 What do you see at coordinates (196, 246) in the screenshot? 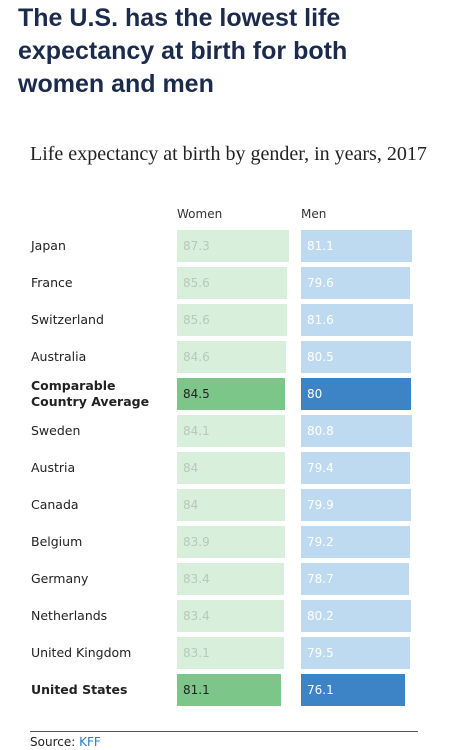
I see `value-label: 87.3` at bounding box center [196, 246].